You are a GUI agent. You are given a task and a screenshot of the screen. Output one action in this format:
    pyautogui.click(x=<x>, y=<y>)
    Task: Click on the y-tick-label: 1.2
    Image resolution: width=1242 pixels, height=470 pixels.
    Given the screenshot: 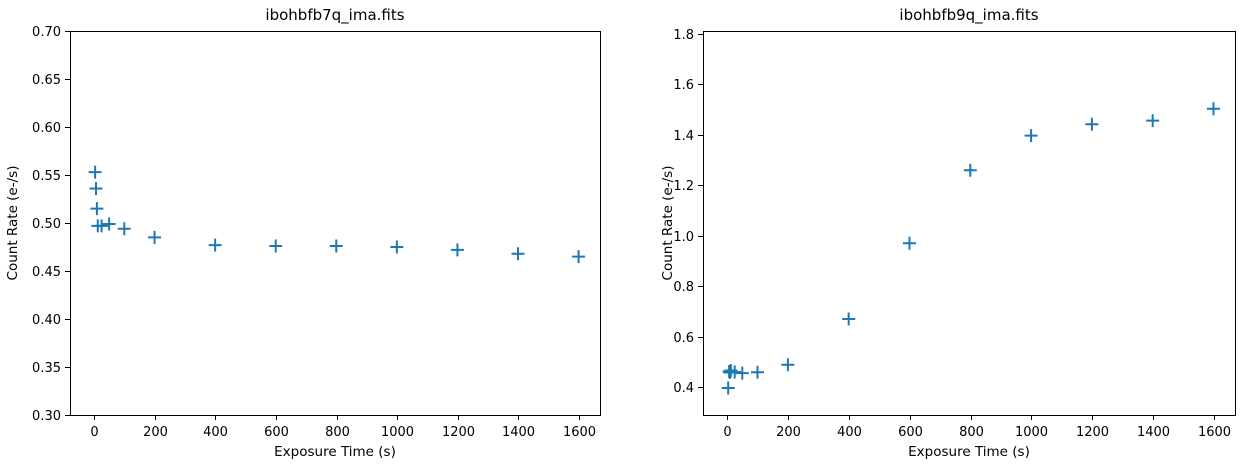 What is the action you would take?
    pyautogui.click(x=683, y=186)
    